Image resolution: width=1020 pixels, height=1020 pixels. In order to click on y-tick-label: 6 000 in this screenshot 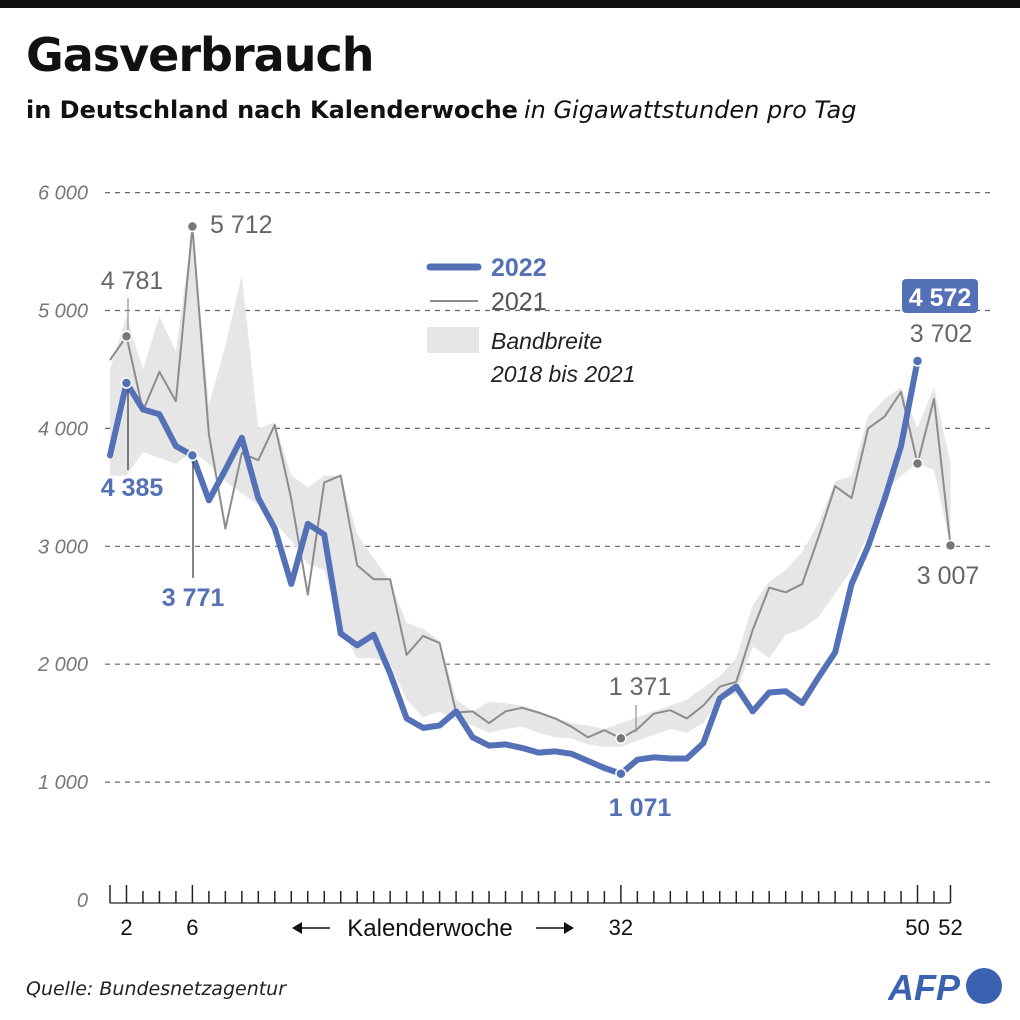, I will do `click(63, 194)`.